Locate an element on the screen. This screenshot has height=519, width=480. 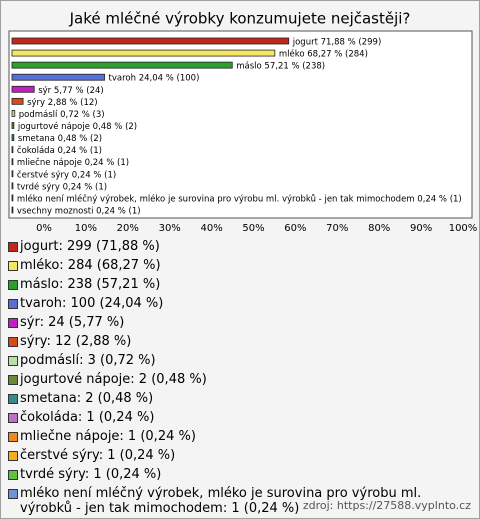
legend-item: čerstvé sýry: 1 (0,24 %) is located at coordinates (239, 455).